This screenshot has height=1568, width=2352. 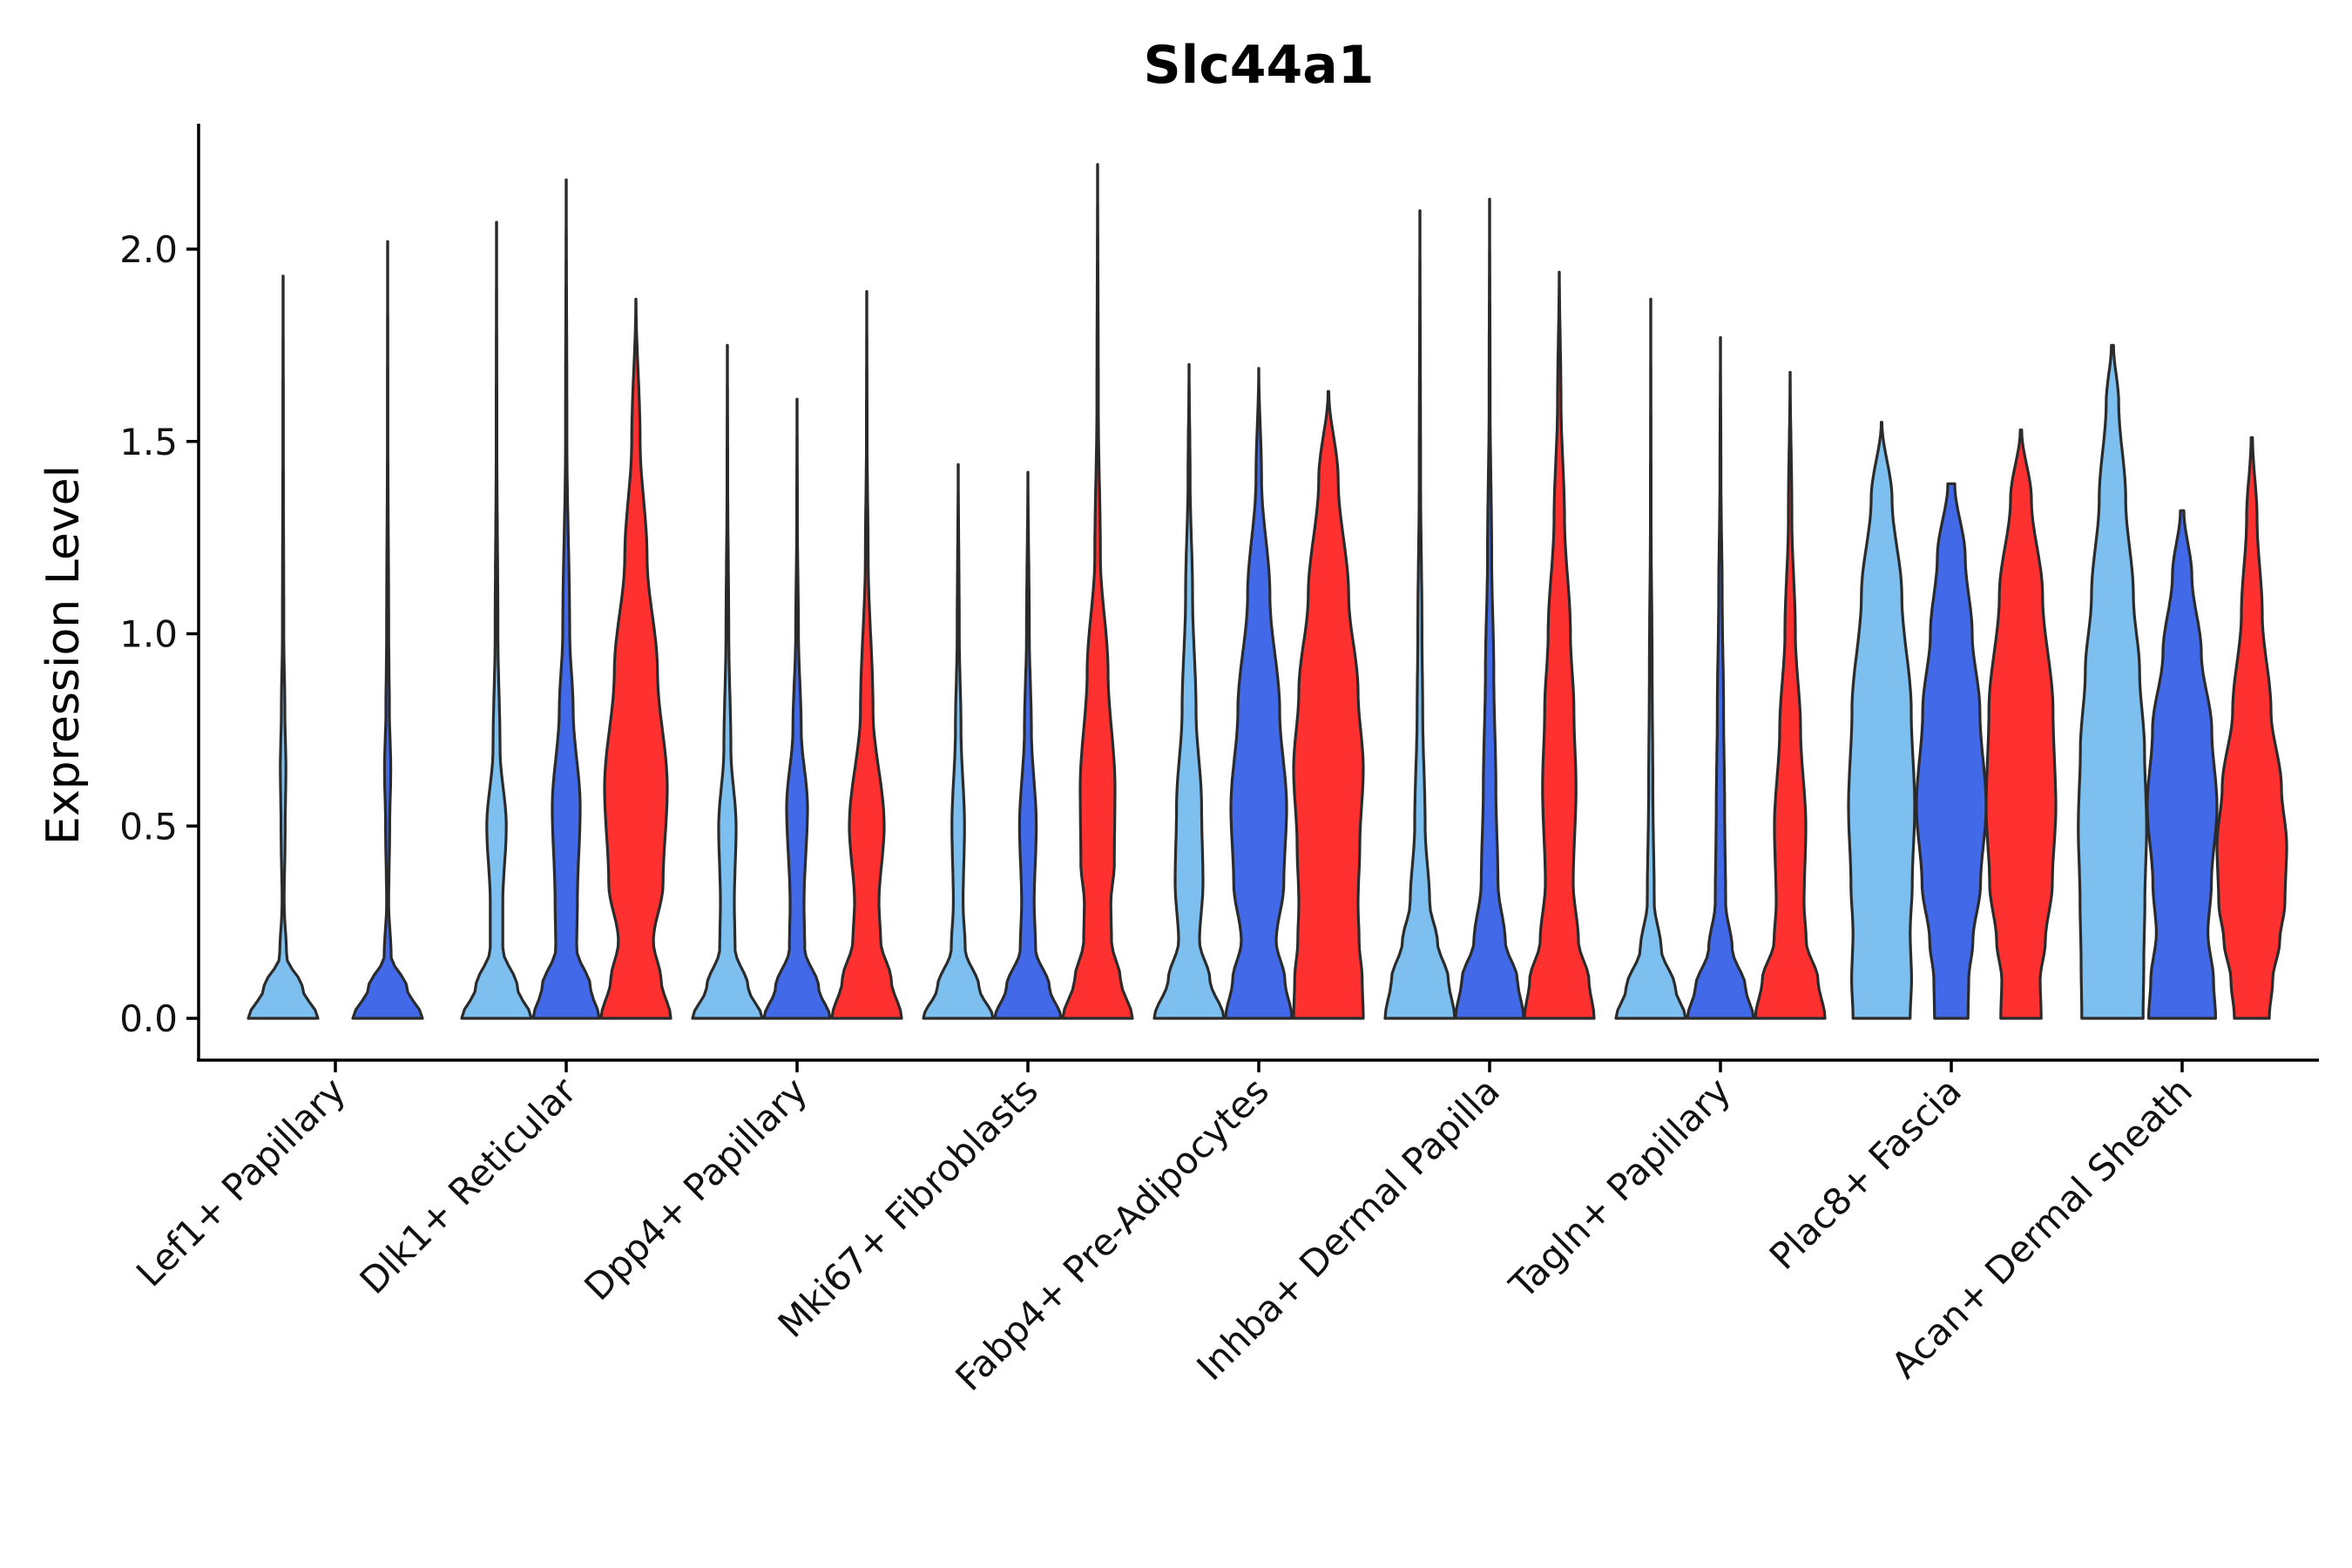 I want to click on x-tick-label: Tagln+ Papillary, so click(x=1620, y=1188).